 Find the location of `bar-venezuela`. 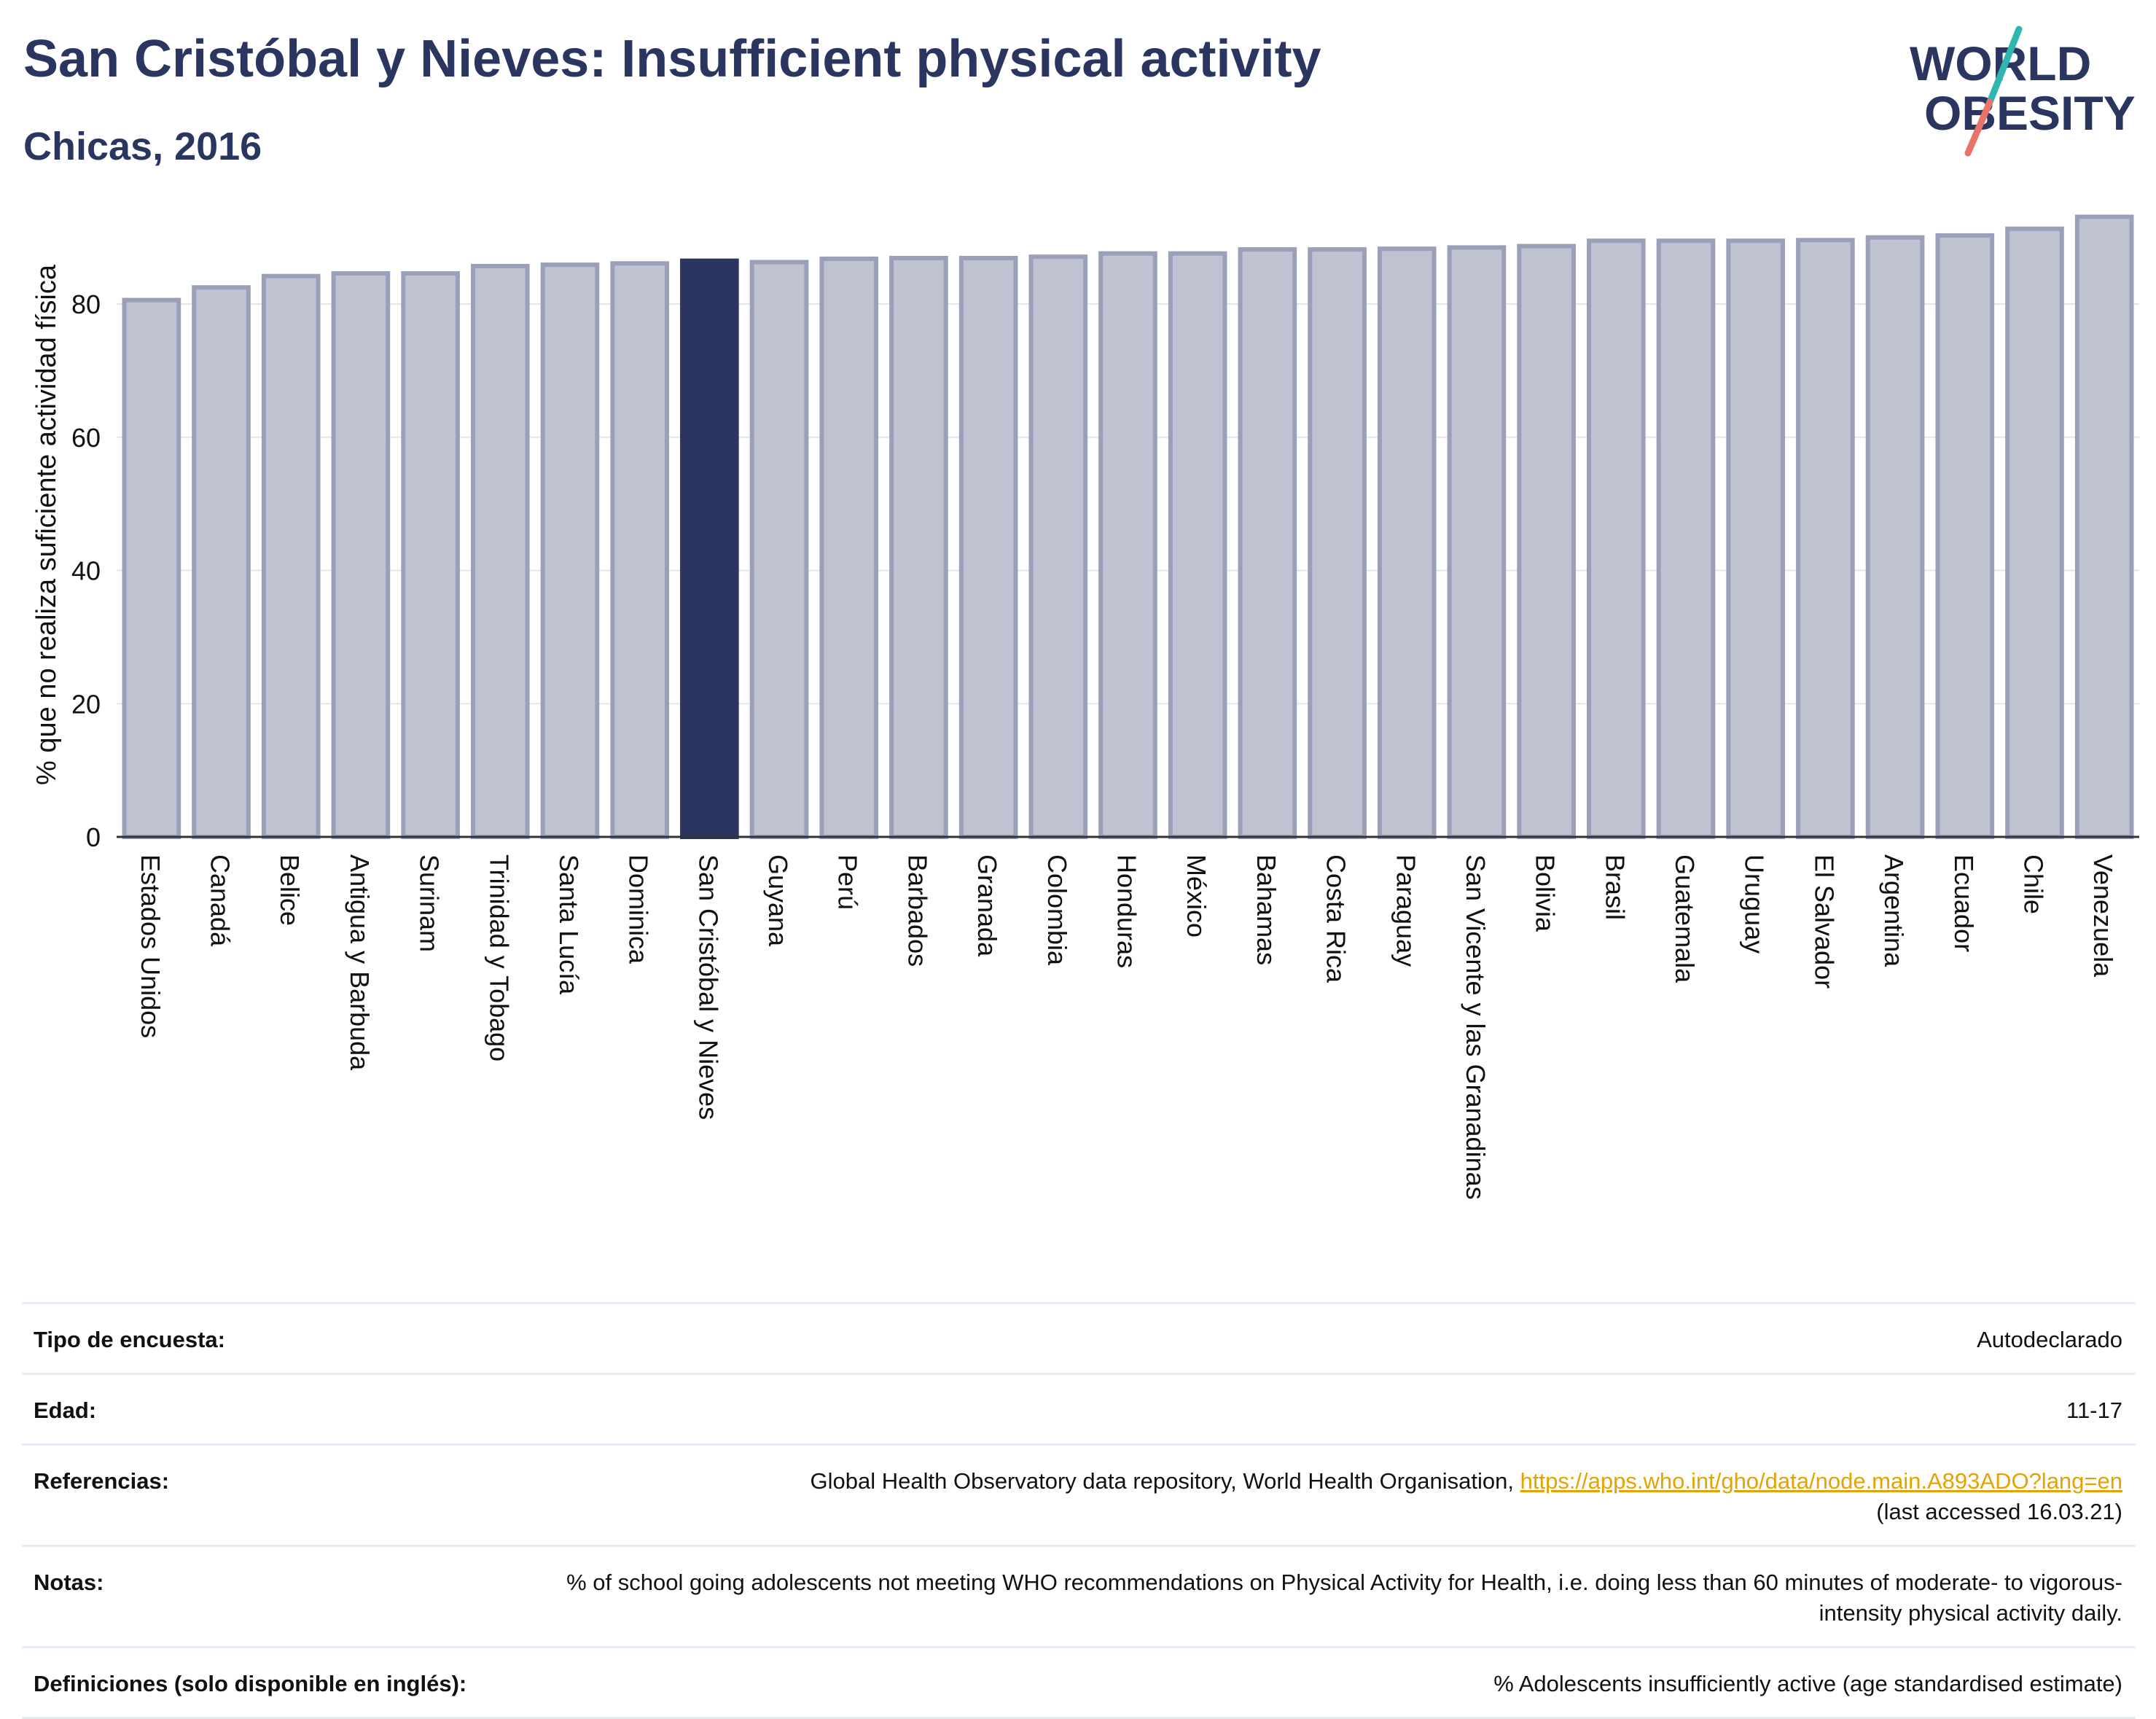

bar-venezuela is located at coordinates (2104, 527).